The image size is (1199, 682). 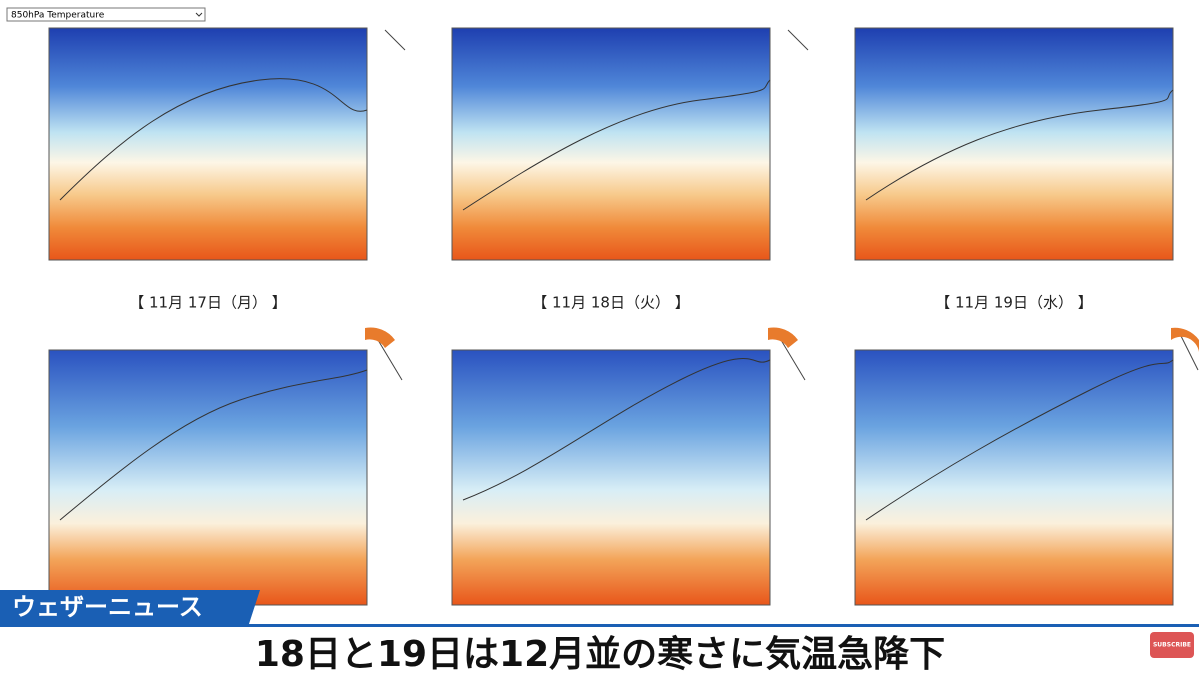 I want to click on dropdown-arrow, so click(x=199, y=14).